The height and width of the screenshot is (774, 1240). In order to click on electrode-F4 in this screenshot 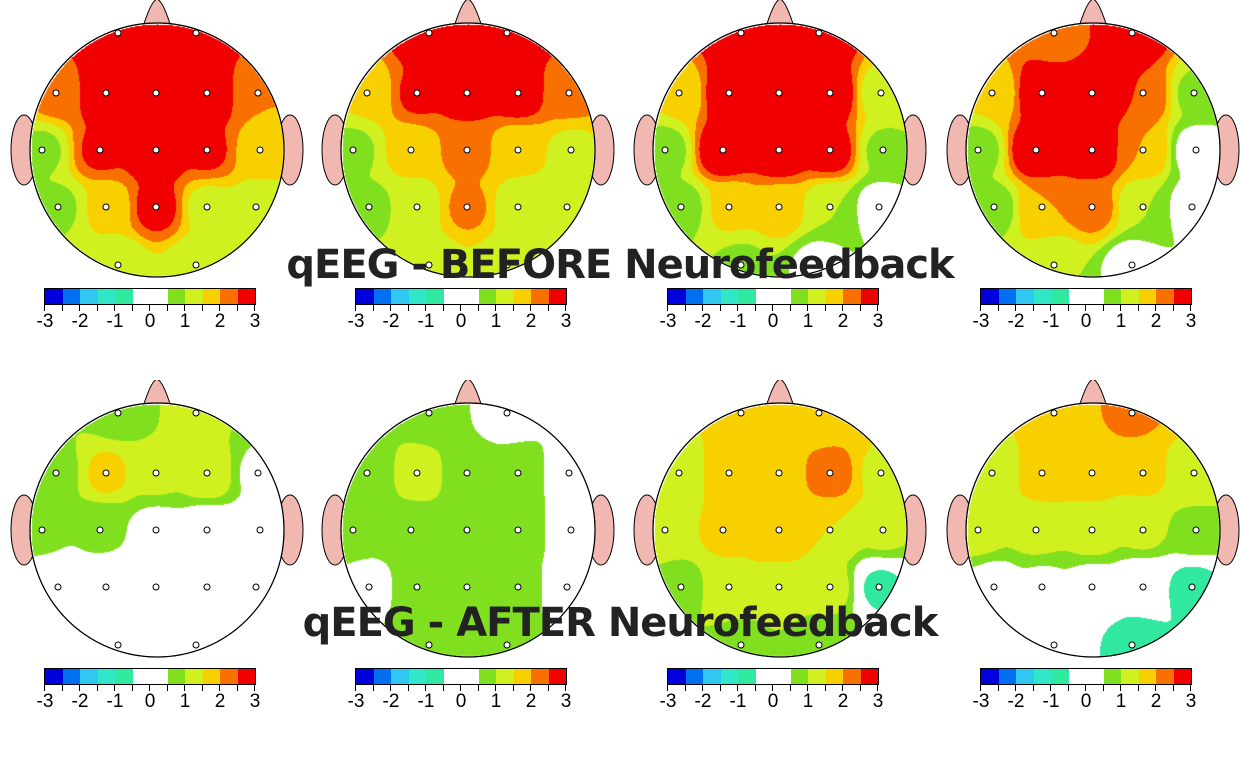, I will do `click(1143, 93)`.